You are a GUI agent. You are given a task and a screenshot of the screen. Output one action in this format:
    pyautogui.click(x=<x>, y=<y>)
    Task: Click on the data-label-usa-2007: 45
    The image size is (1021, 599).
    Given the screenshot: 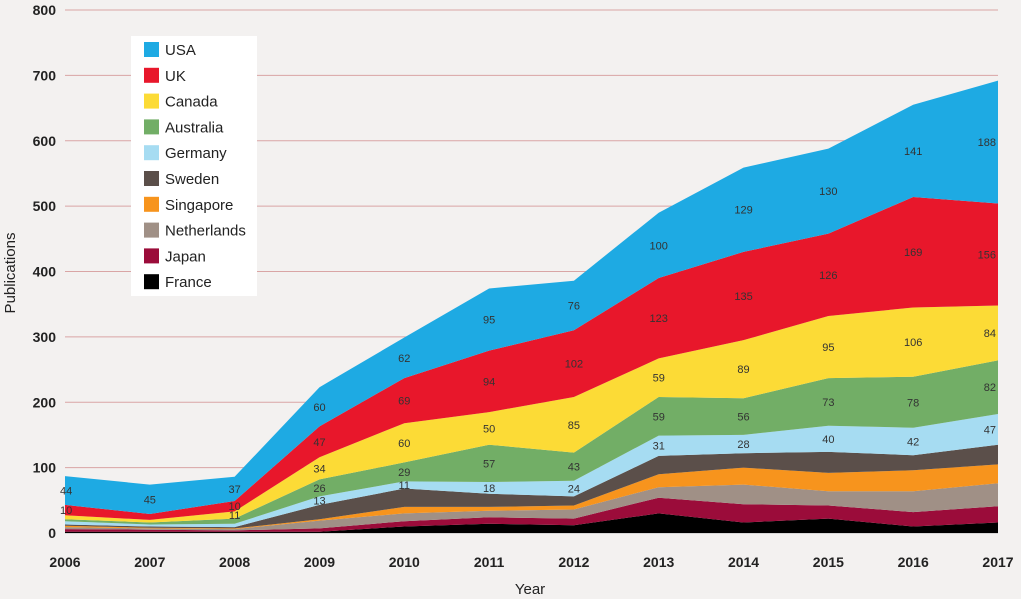 What is the action you would take?
    pyautogui.click(x=150, y=500)
    